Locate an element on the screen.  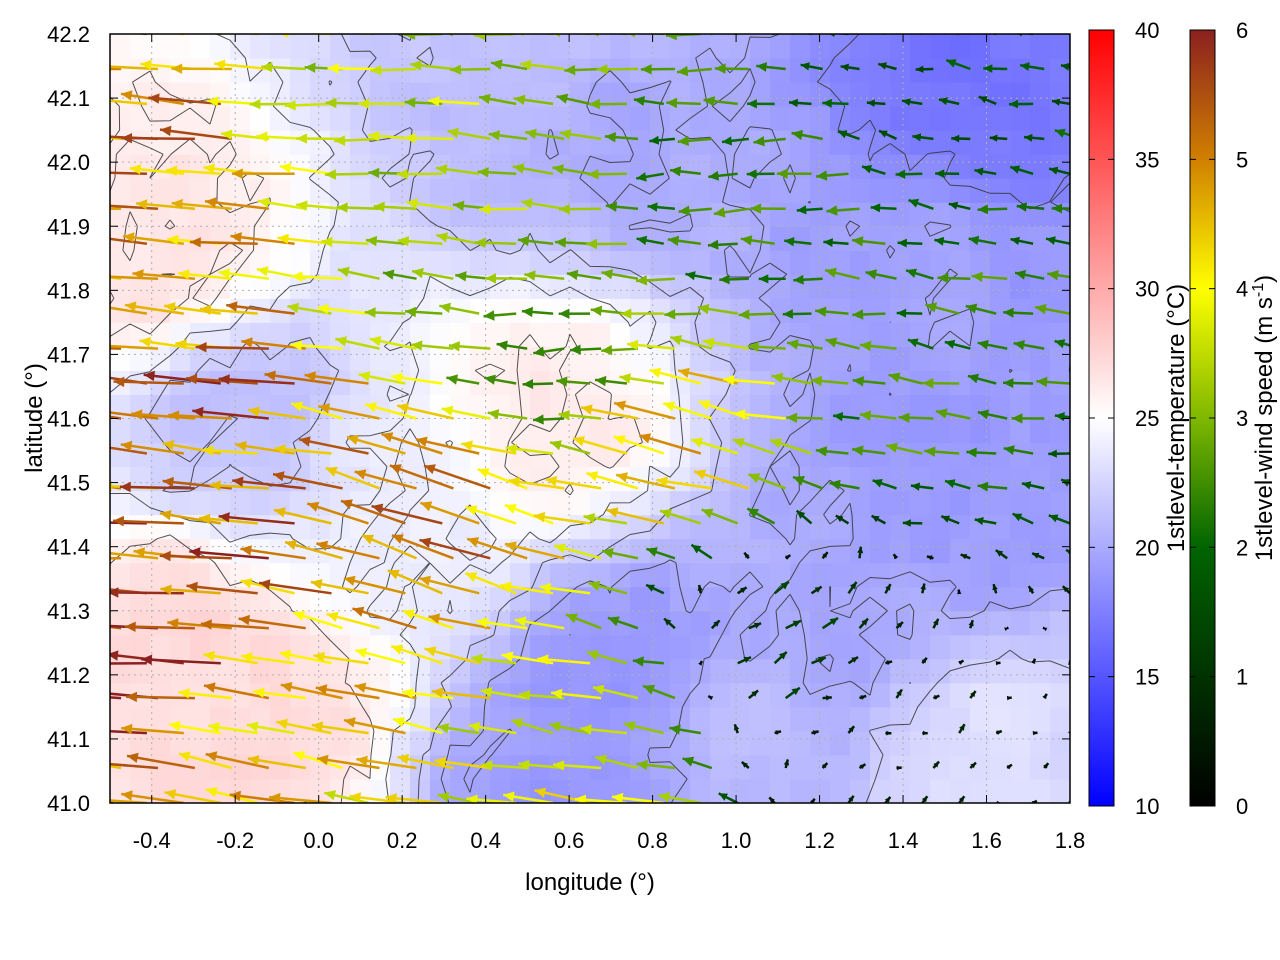
wind-label-end: ) is located at coordinates (1264, 279).